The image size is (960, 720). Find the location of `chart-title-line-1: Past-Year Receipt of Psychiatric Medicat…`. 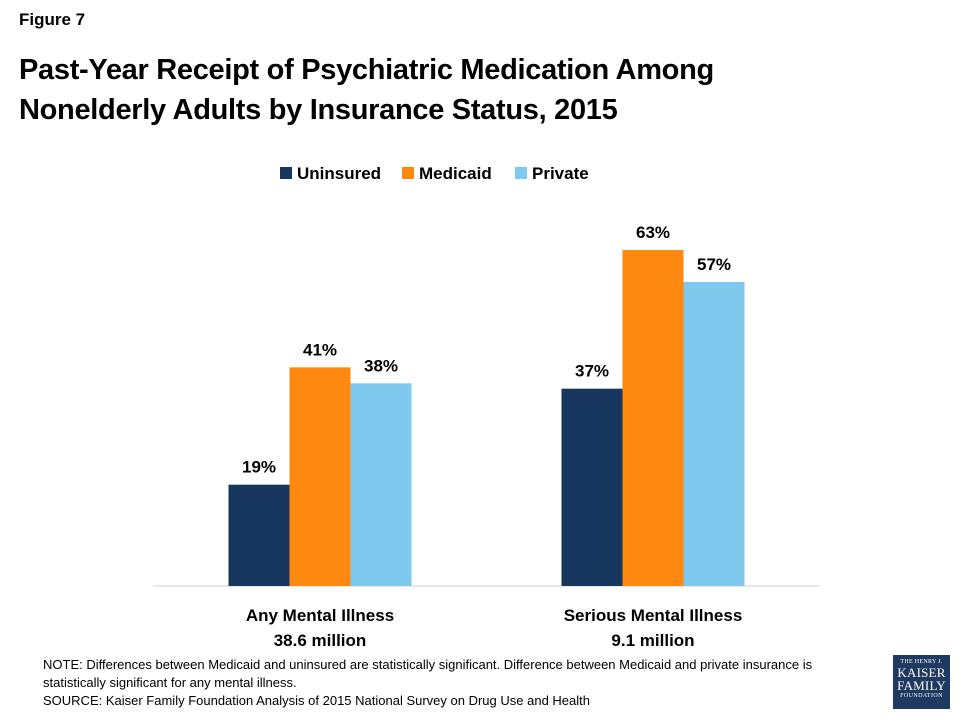

chart-title-line-1: Past-Year Receipt of Psychiatric Medicat… is located at coordinates (366, 70).